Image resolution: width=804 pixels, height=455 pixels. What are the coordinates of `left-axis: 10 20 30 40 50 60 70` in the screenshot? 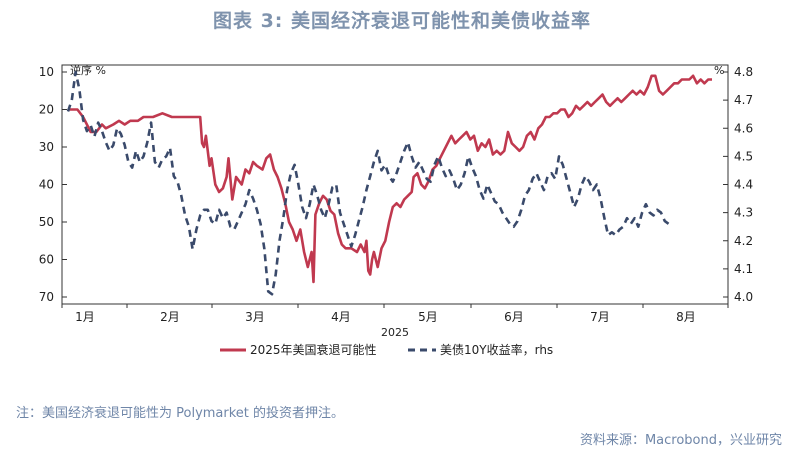 It's located at (53, 184).